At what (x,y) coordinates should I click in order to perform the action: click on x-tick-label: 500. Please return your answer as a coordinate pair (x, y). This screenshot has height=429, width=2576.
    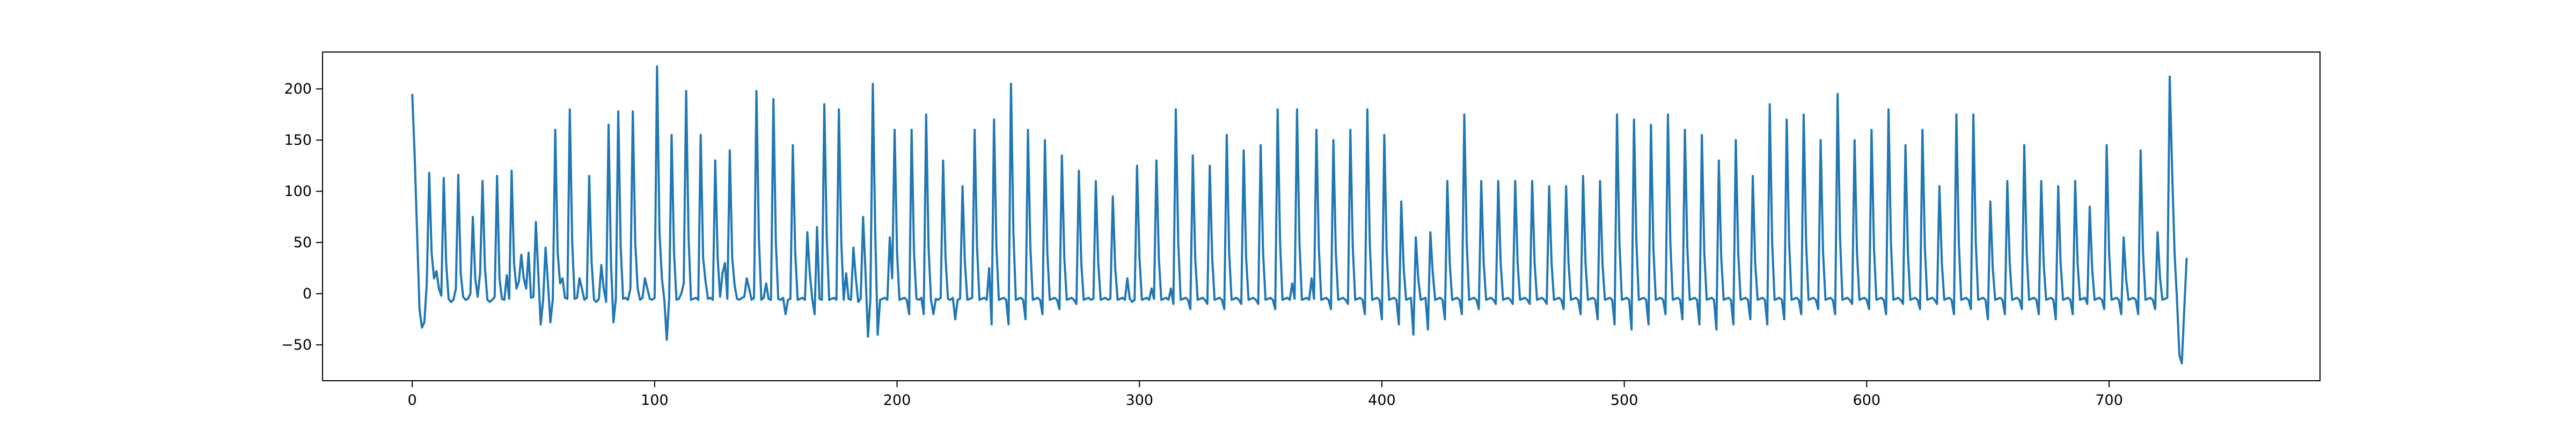
    Looking at the image, I should click on (1624, 400).